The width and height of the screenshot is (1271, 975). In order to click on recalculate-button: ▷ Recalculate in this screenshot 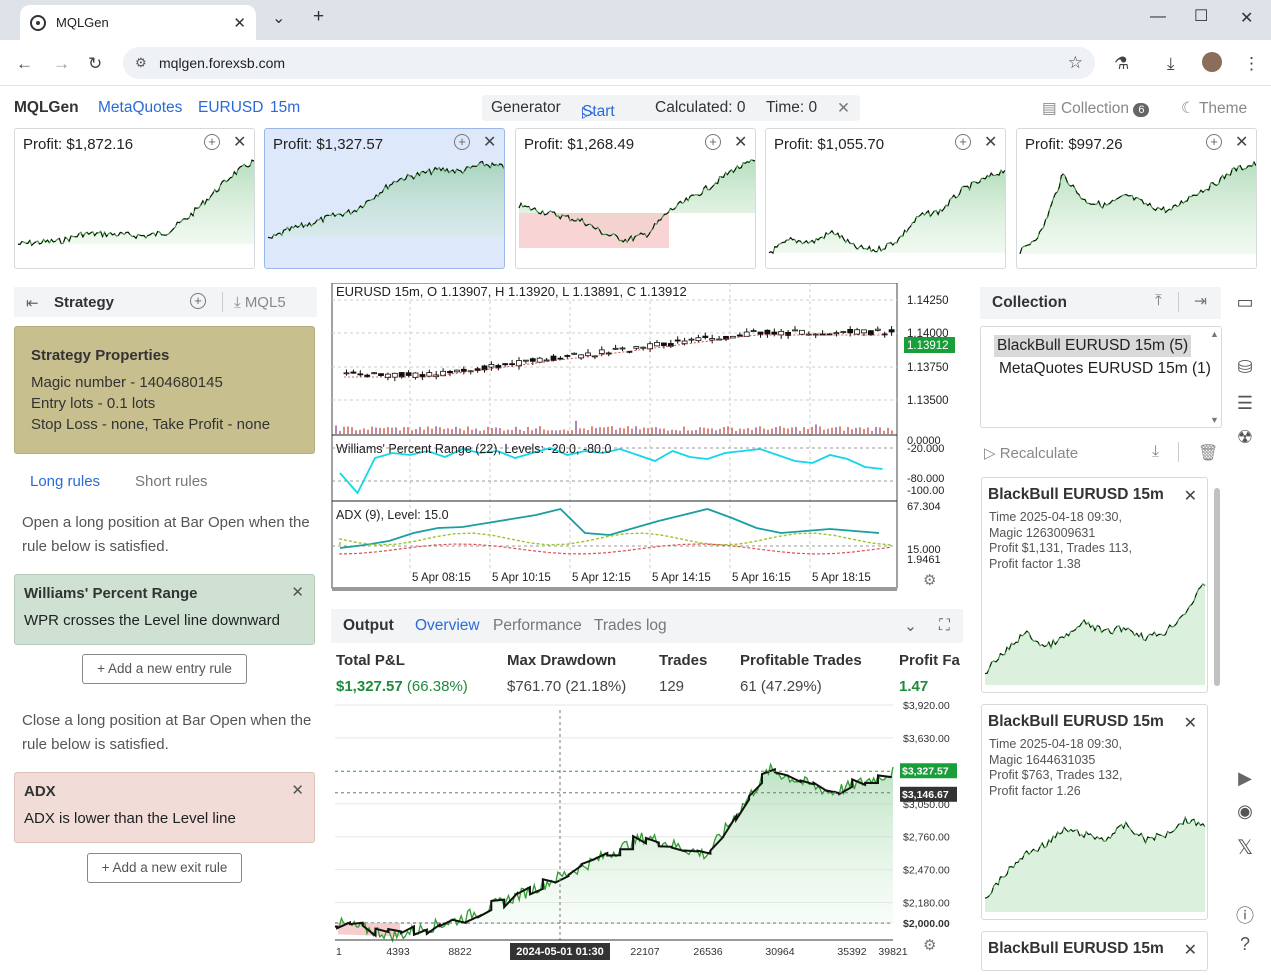, I will do `click(1031, 453)`.